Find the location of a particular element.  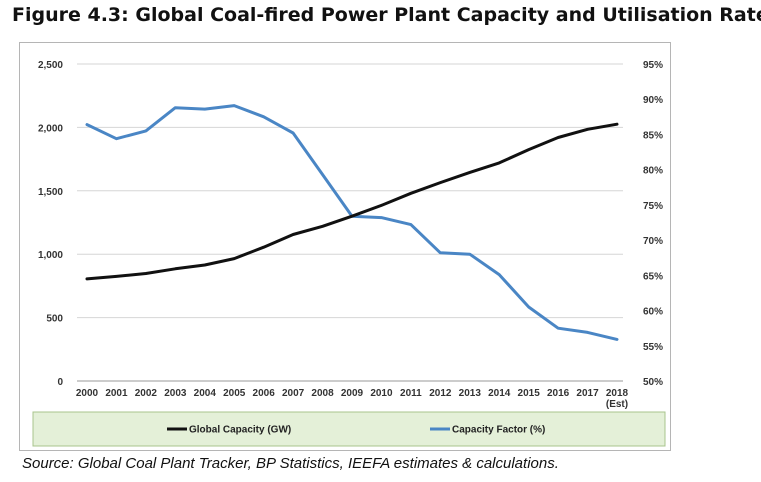

x-tick-label: 2011 is located at coordinates (411, 393).